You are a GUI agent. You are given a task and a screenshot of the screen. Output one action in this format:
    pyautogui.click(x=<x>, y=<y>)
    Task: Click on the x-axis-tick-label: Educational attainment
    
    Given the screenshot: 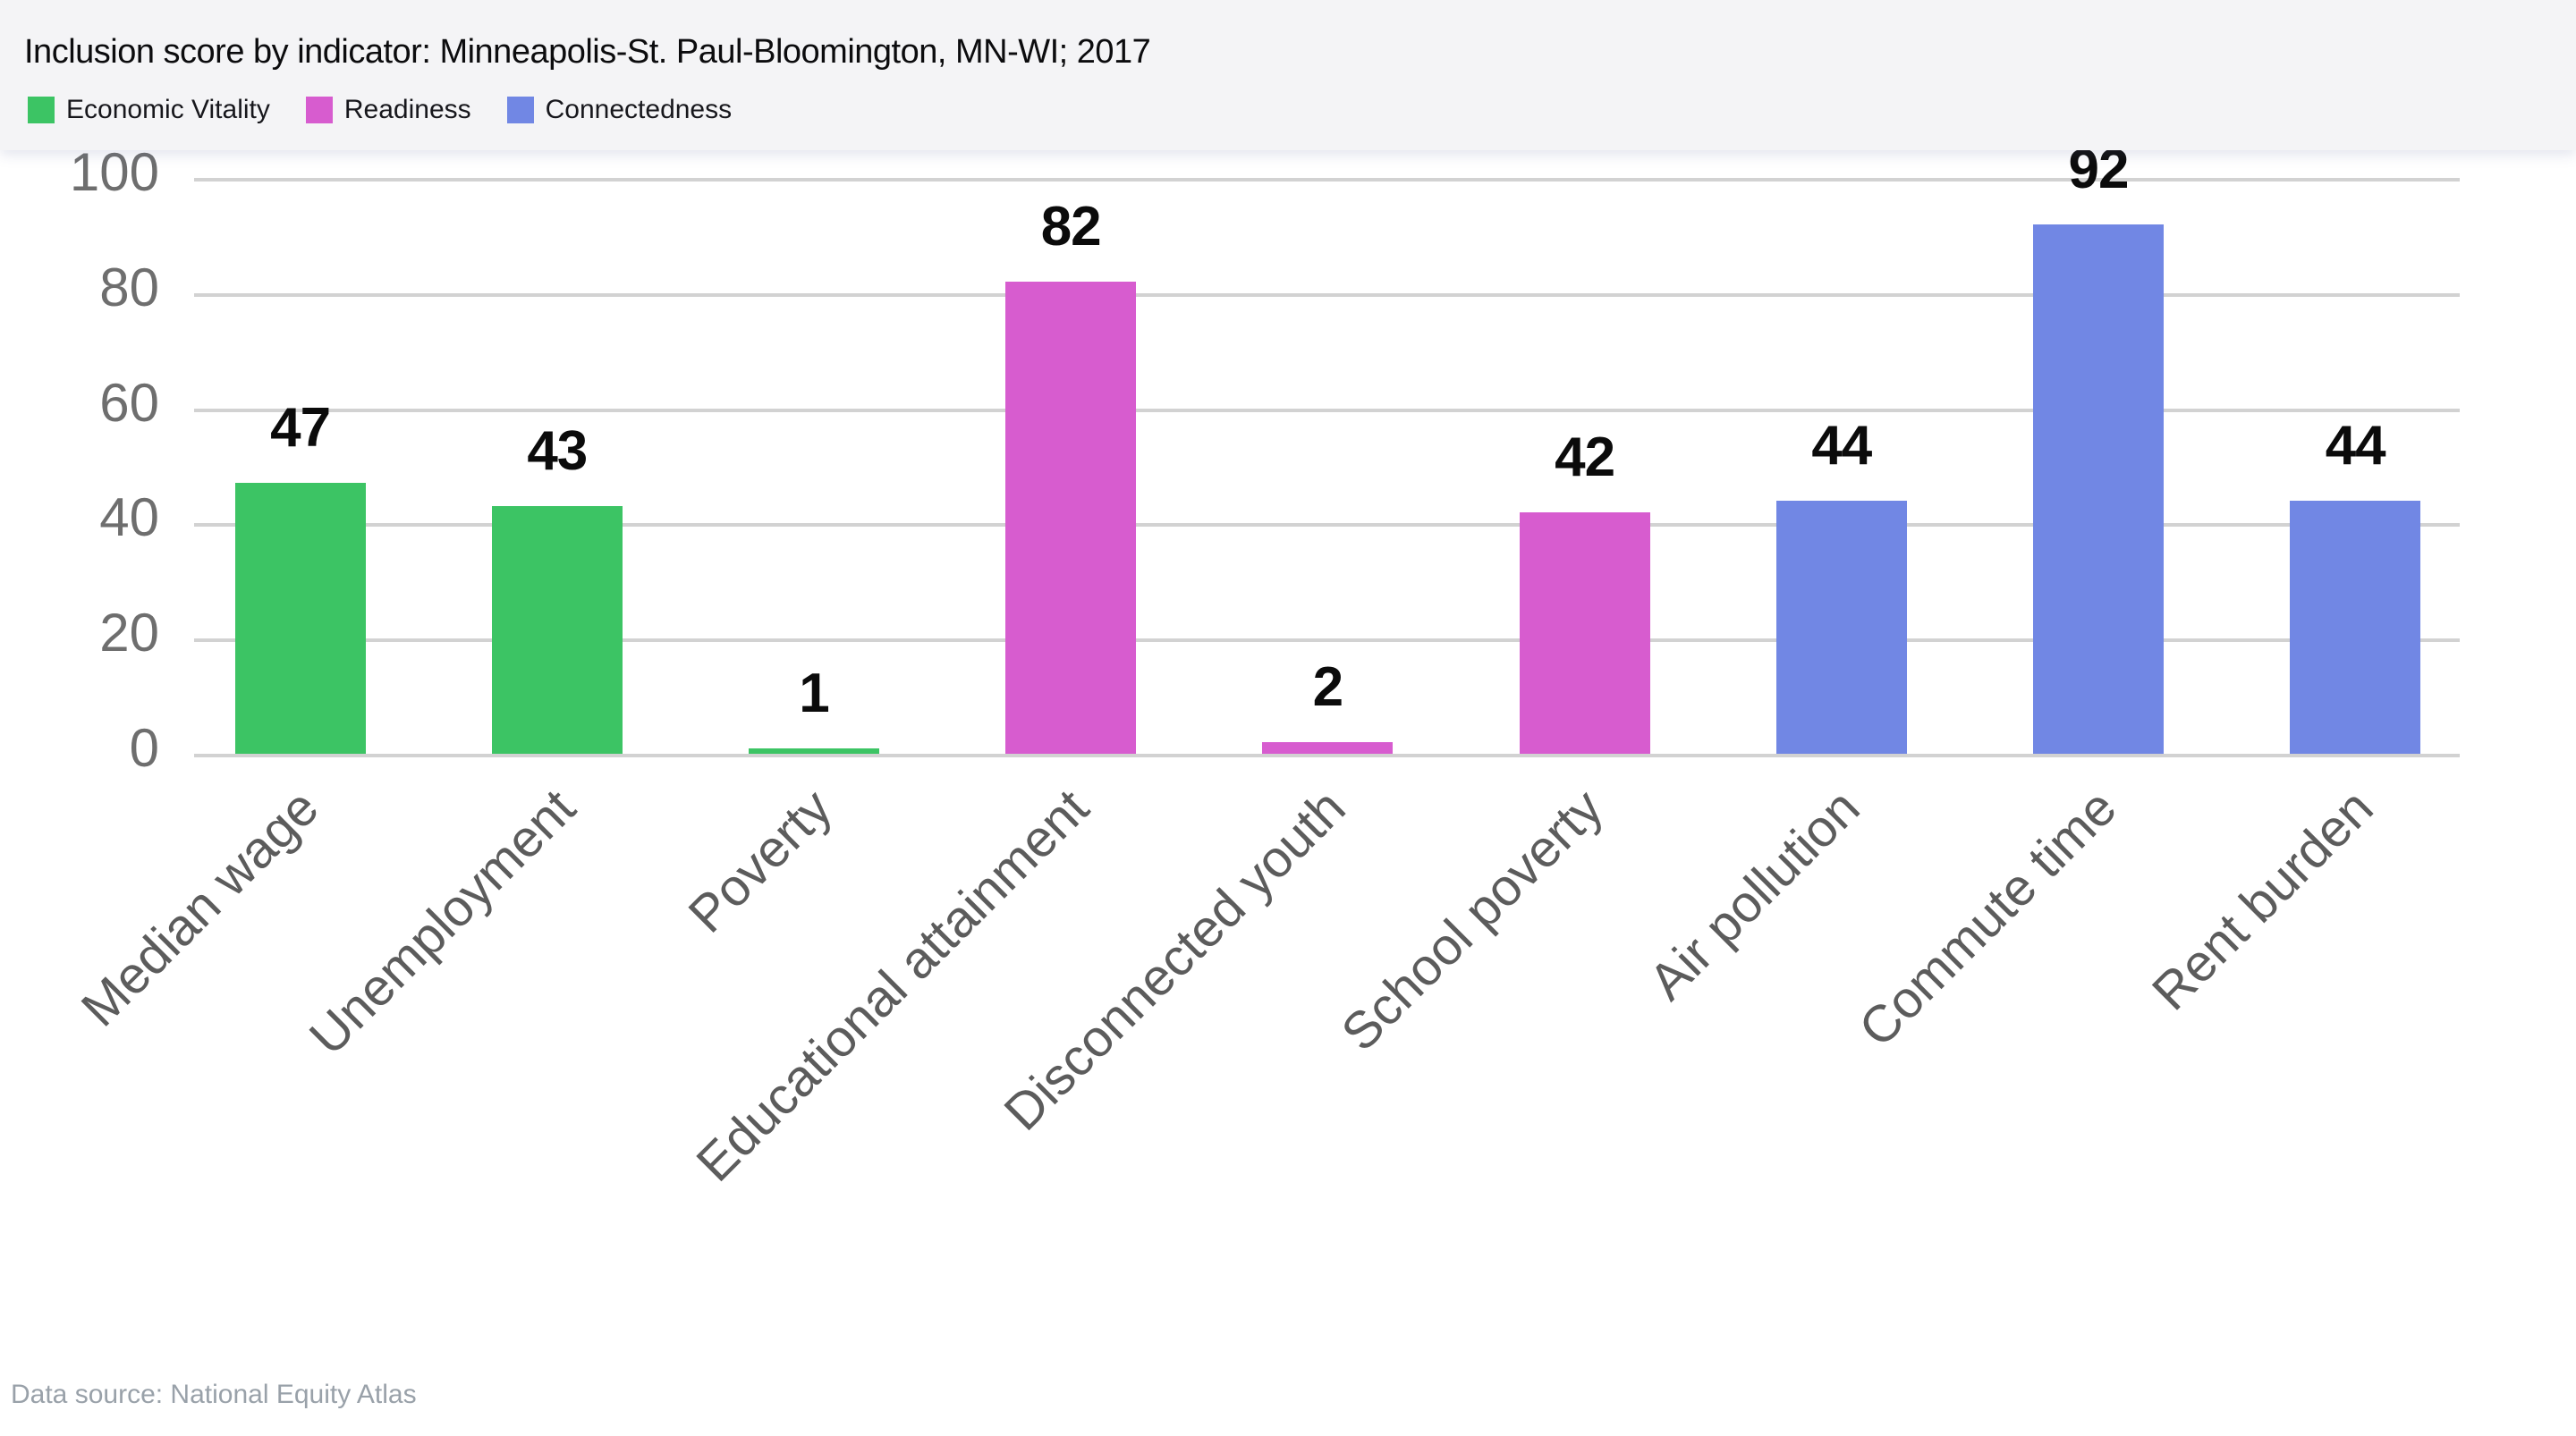 What is the action you would take?
    pyautogui.click(x=892, y=985)
    